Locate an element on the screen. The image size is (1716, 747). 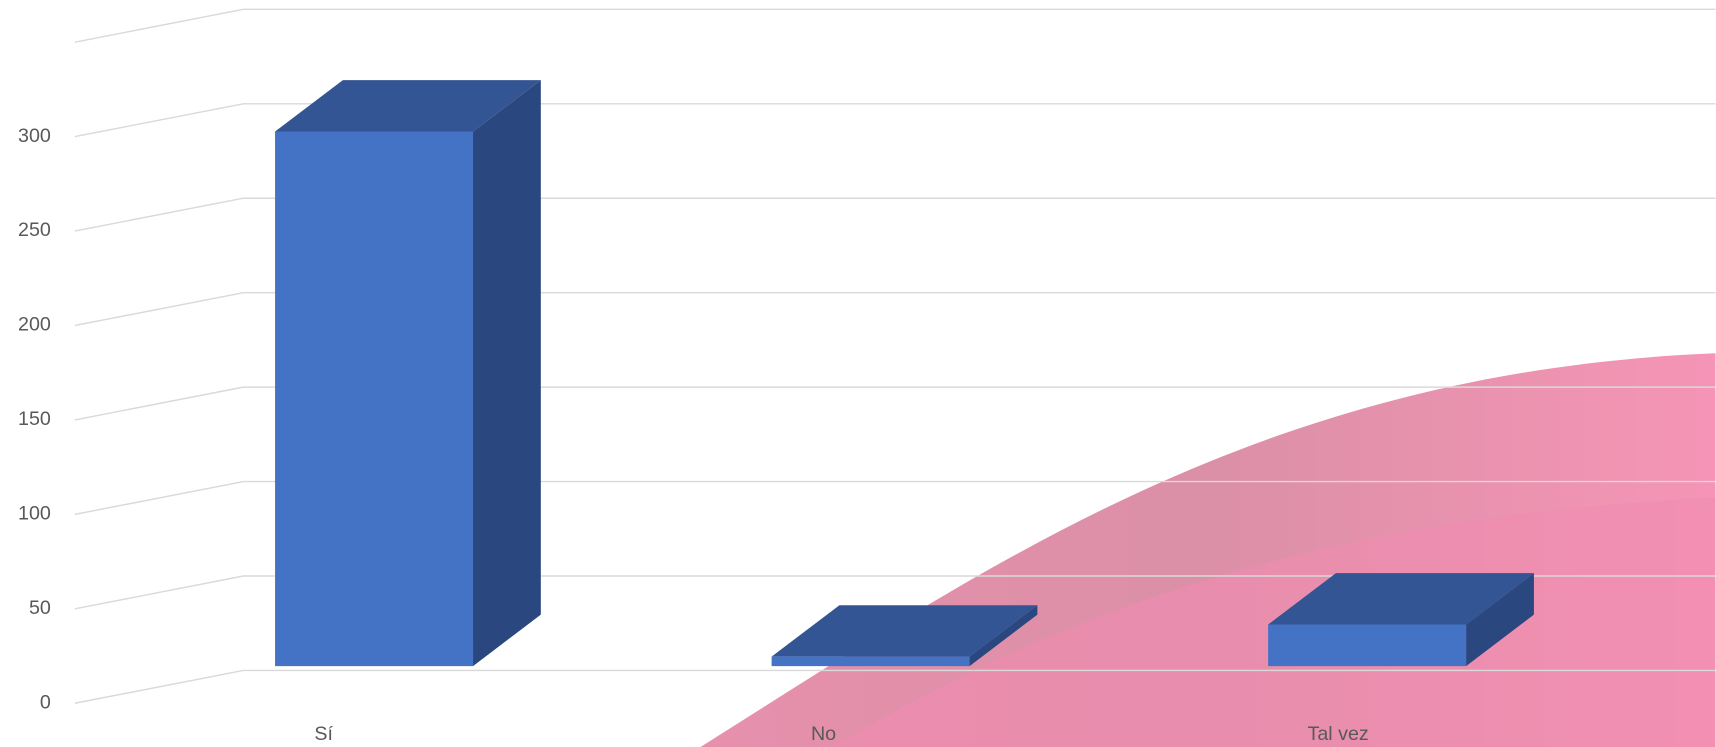
y-tick-label: 250 is located at coordinates (34, 230).